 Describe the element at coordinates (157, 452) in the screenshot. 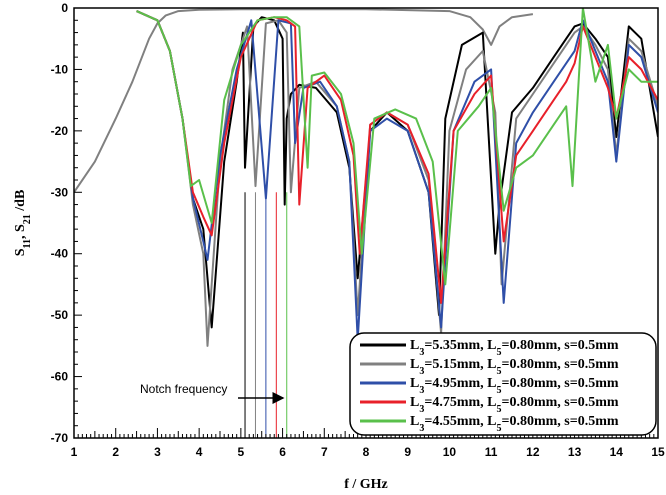

I see `x-tick-label: 3` at that location.